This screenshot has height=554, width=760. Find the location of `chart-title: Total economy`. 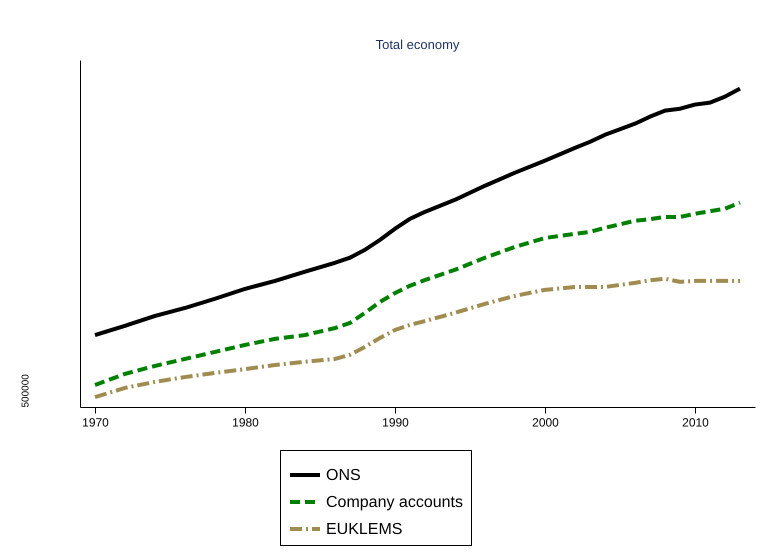

chart-title: Total economy is located at coordinates (418, 44).